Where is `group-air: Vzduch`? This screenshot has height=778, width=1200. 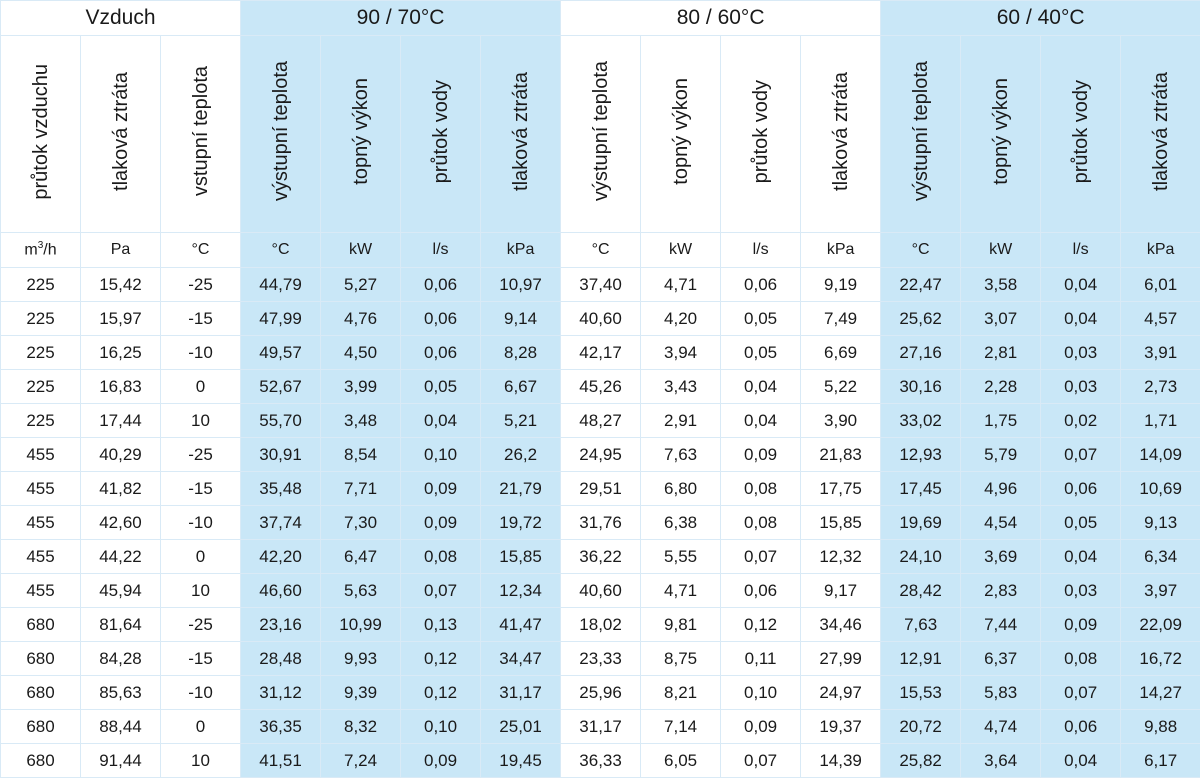 group-air: Vzduch is located at coordinates (121, 18).